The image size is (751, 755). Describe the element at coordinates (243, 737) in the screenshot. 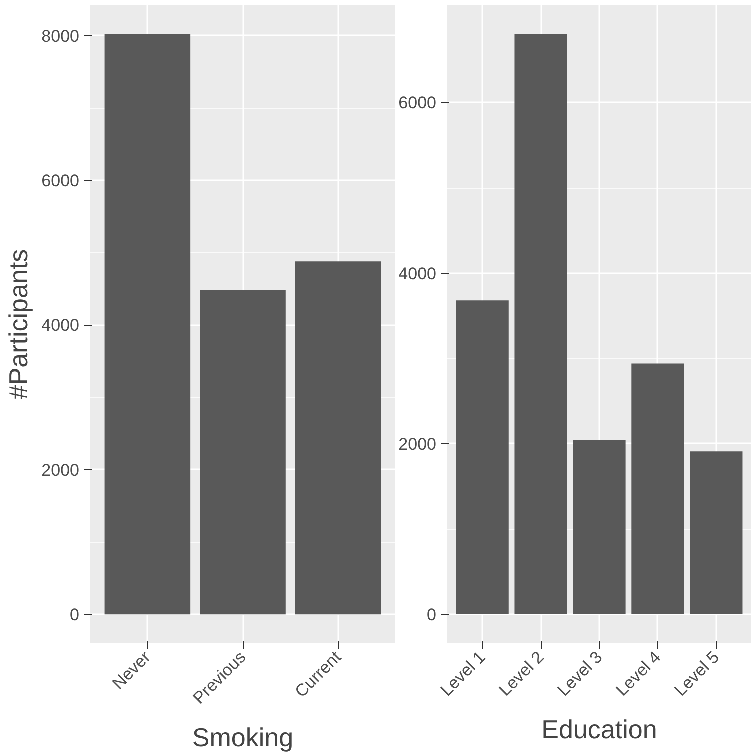

I see `x-axis-title: Smoking` at that location.